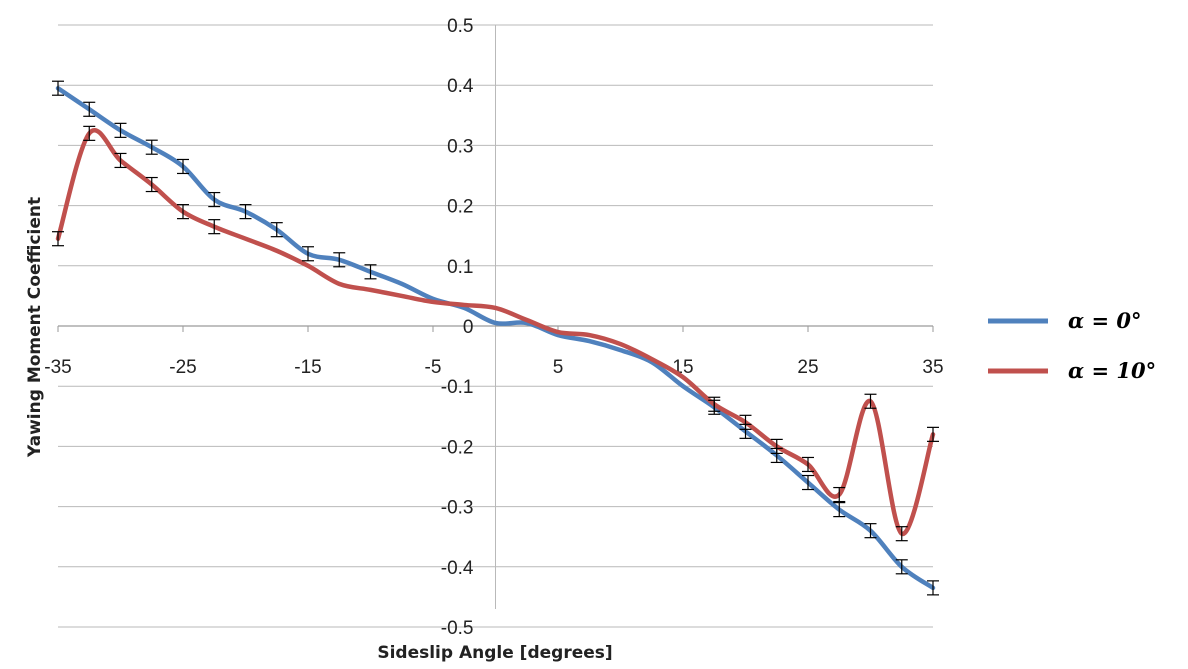 This screenshot has height=669, width=1188. Describe the element at coordinates (468, 327) in the screenshot. I see `y-tick-label-5: 0` at that location.